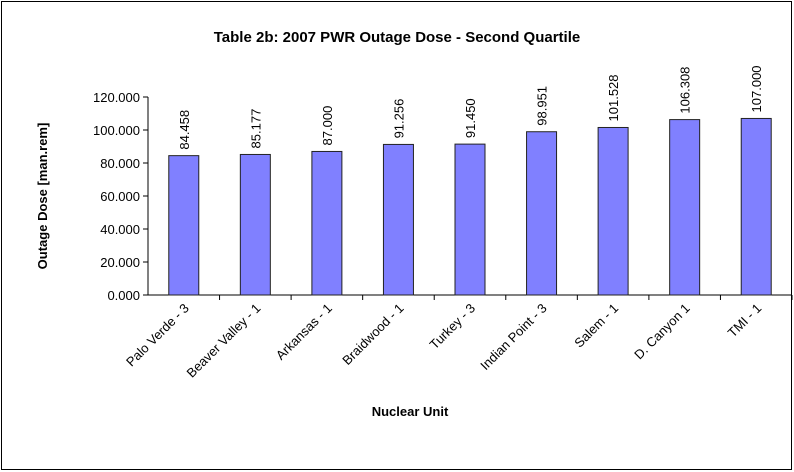 This screenshot has height=472, width=794. Describe the element at coordinates (116, 97) in the screenshot. I see `y-tick-label: 120.000` at that location.